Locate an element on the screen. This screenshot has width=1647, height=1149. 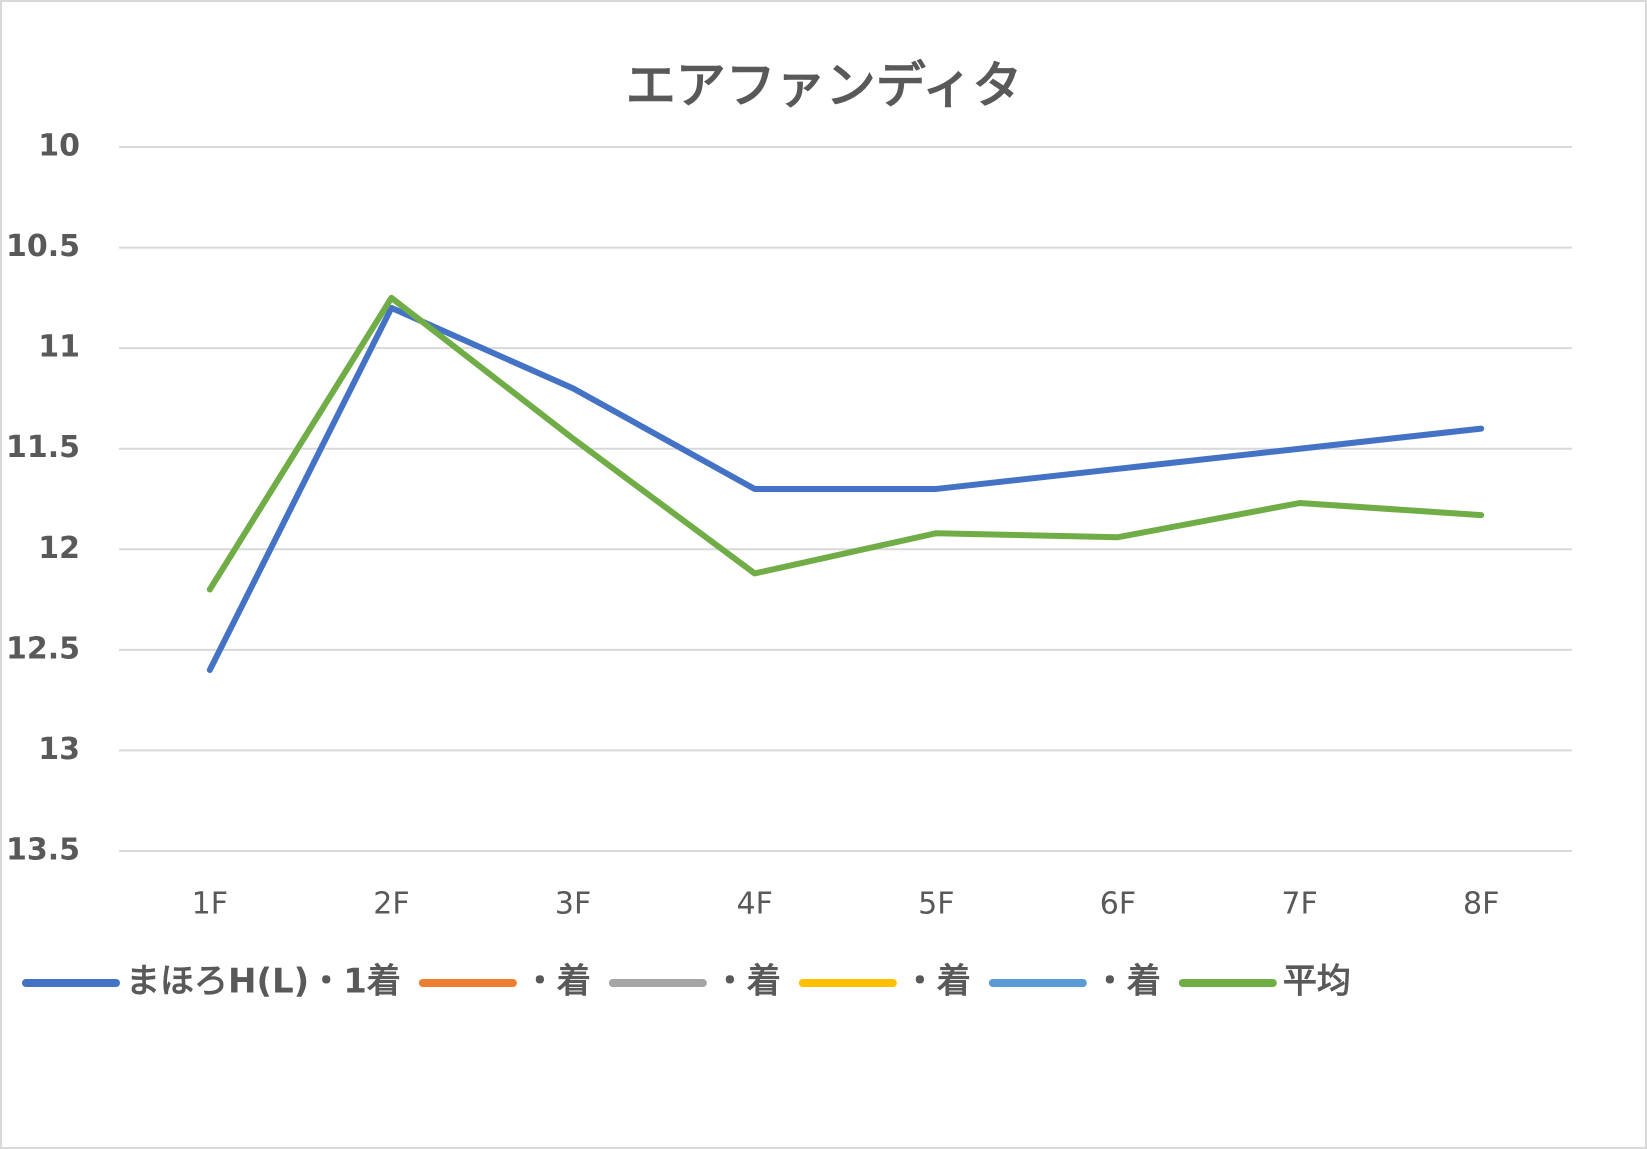
chart-title: エアファンディタ is located at coordinates (824, 86).